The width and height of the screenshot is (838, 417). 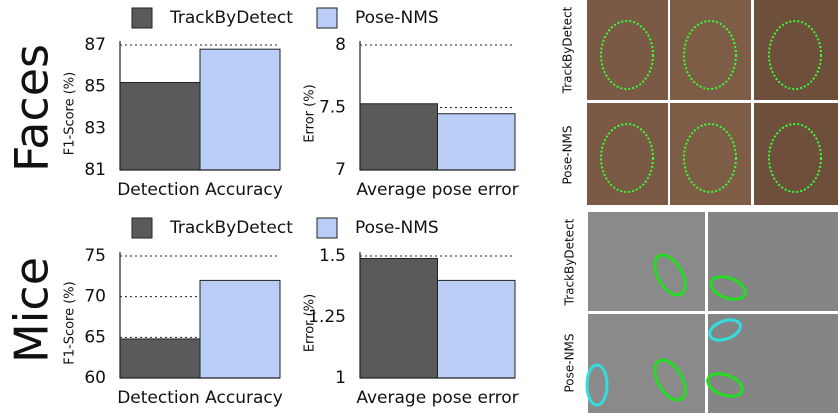 I want to click on y-tick-label: 7, so click(x=340, y=170).